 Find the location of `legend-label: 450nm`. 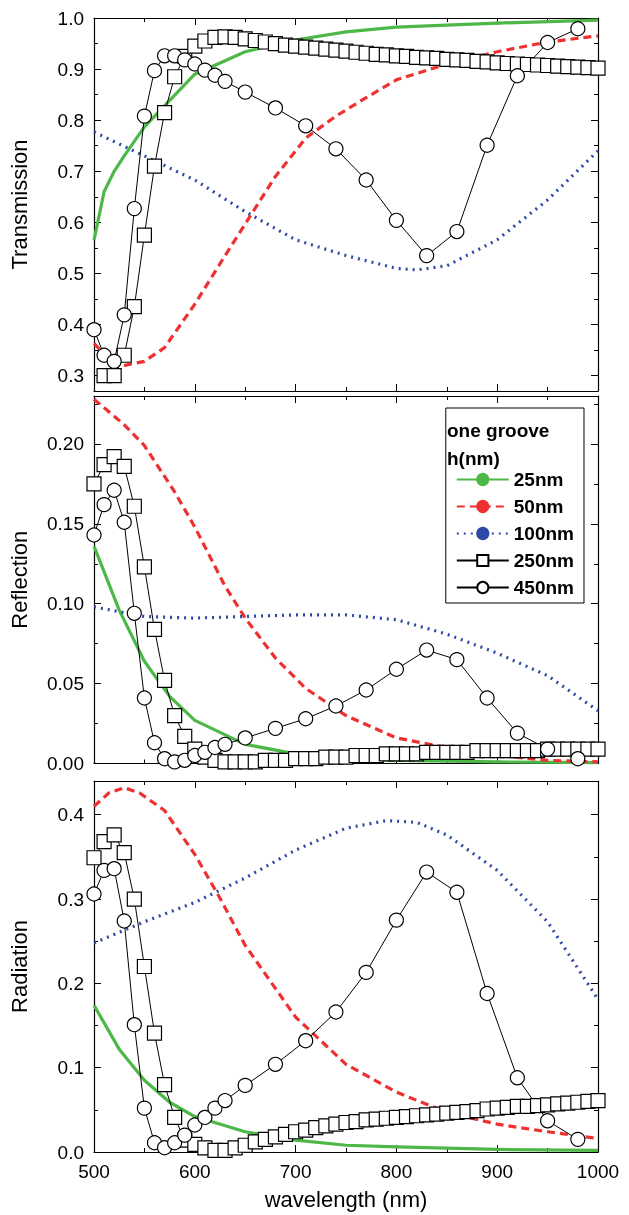

legend-label: 450nm is located at coordinates (543, 587).